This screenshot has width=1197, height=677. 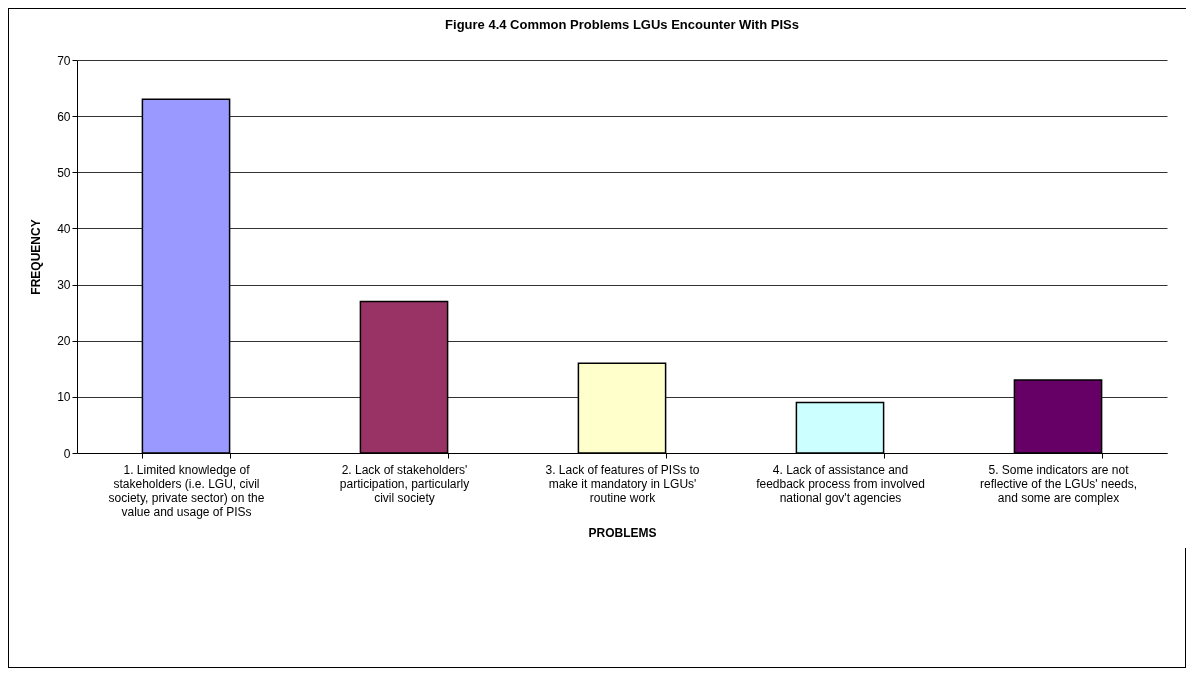 What do you see at coordinates (622, 532) in the screenshot?
I see `x-axis-title: PROBLEMS` at bounding box center [622, 532].